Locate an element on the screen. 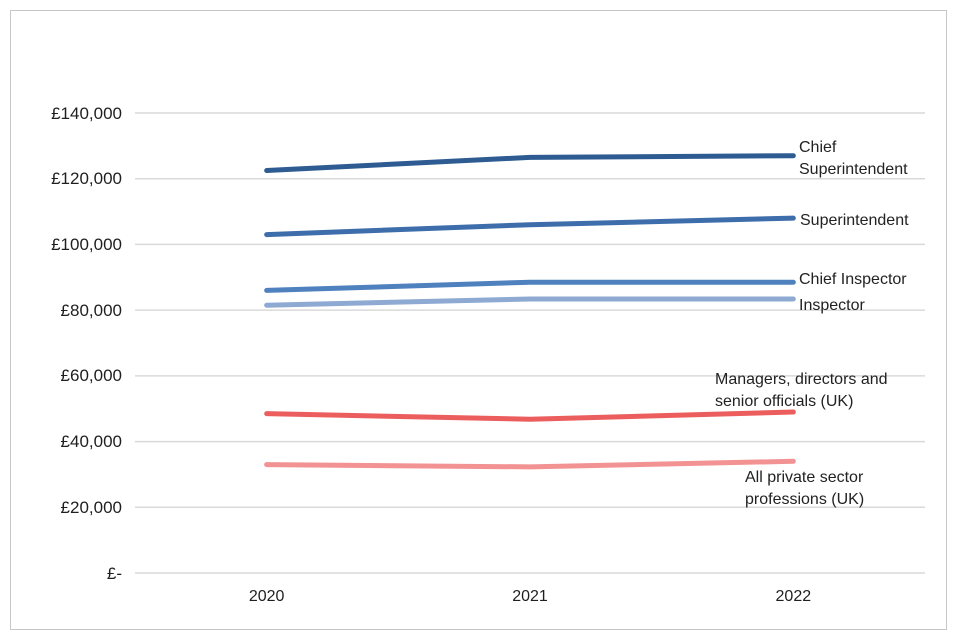  series-label-private-sector-uk: All private sector professions (UK) is located at coordinates (805, 488).